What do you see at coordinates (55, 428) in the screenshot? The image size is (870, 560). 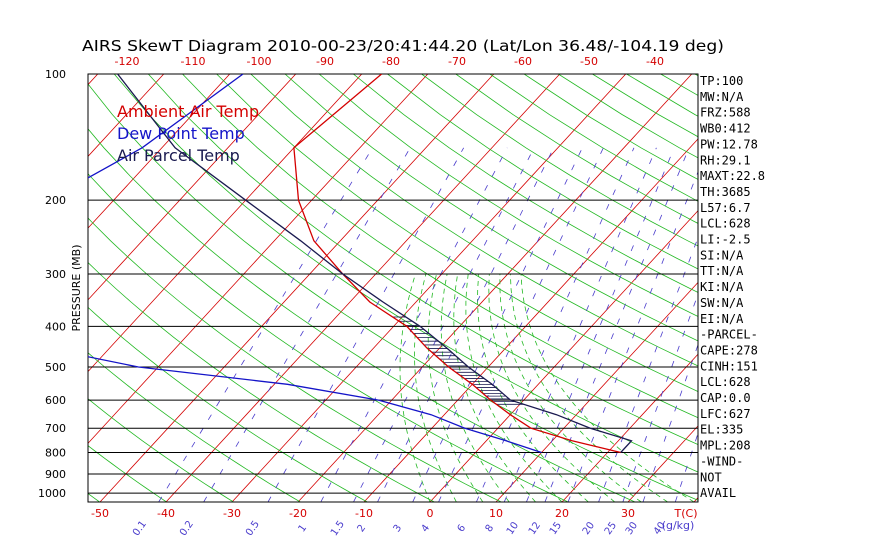 I see `pressure-tick-label: 700` at bounding box center [55, 428].